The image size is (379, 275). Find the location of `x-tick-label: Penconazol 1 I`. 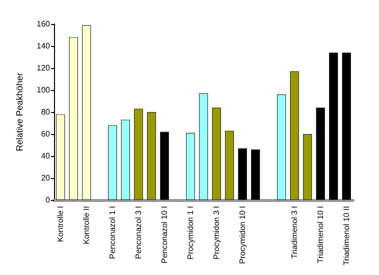

x-tick-label: Penconazol 1 I is located at coordinates (112, 232).